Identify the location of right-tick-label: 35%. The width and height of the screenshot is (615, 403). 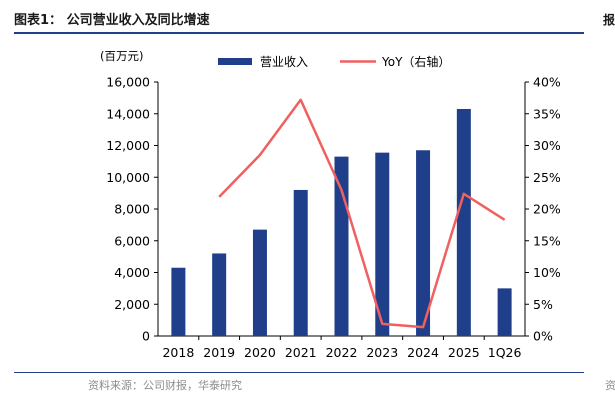
(547, 113).